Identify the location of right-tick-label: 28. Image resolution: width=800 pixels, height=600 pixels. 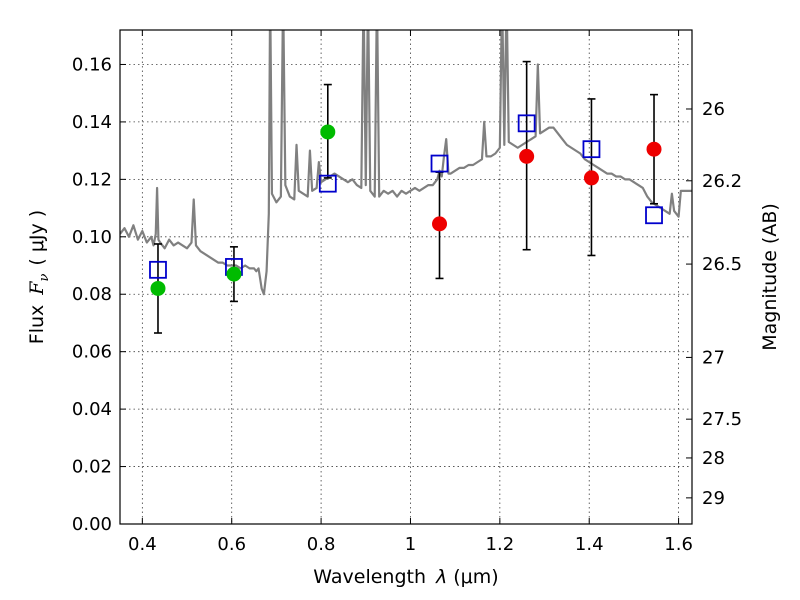
(713, 458).